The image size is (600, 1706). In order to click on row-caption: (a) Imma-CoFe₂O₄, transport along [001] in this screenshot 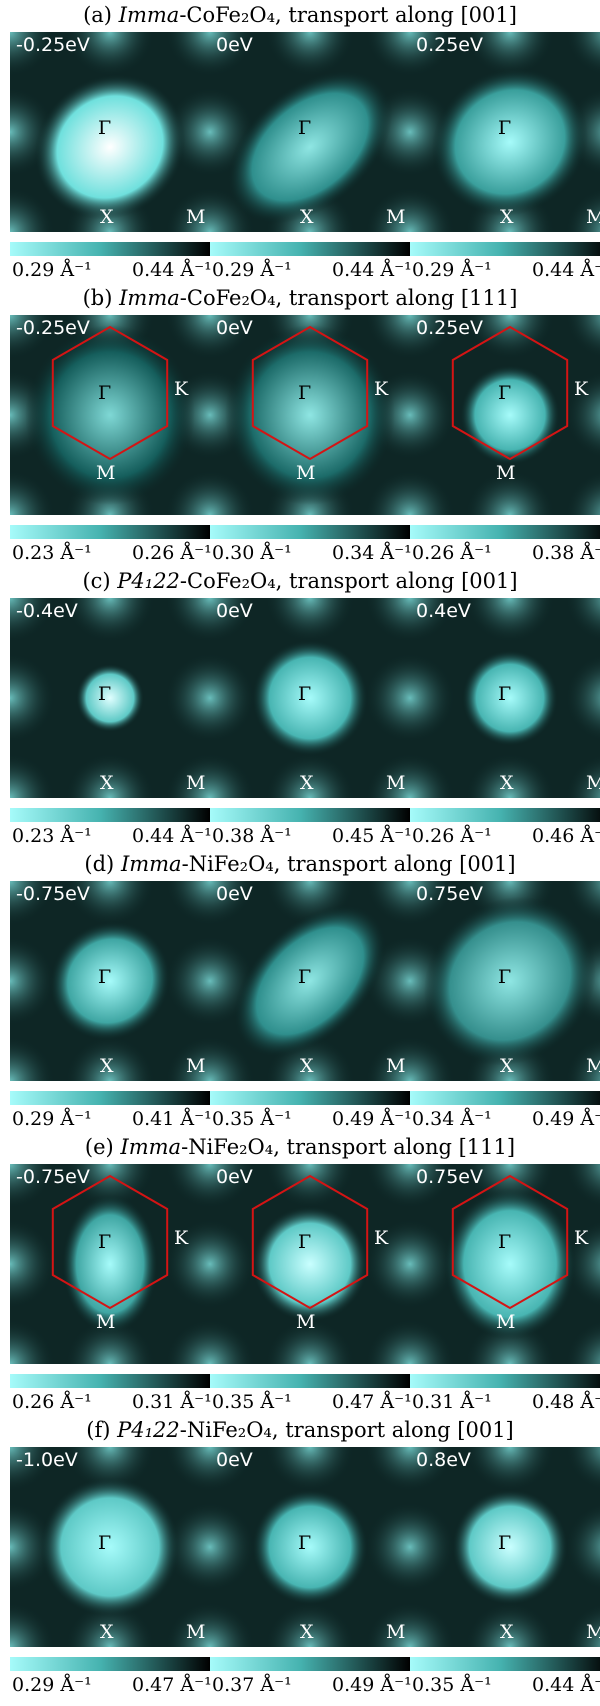, I will do `click(300, 15)`.